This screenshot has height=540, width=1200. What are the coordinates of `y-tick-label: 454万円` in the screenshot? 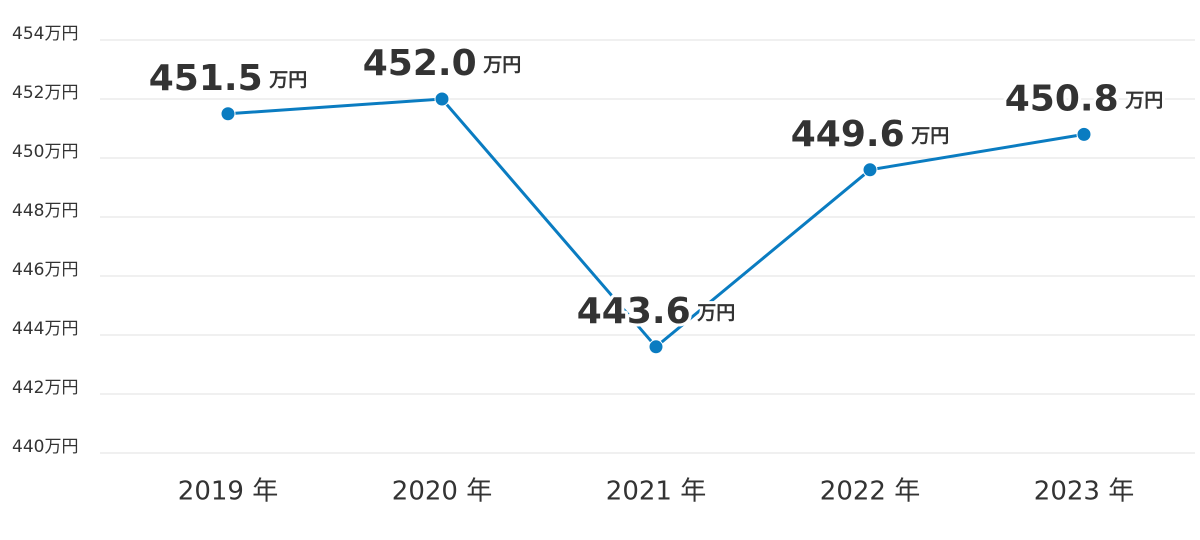 It's located at (45, 34).